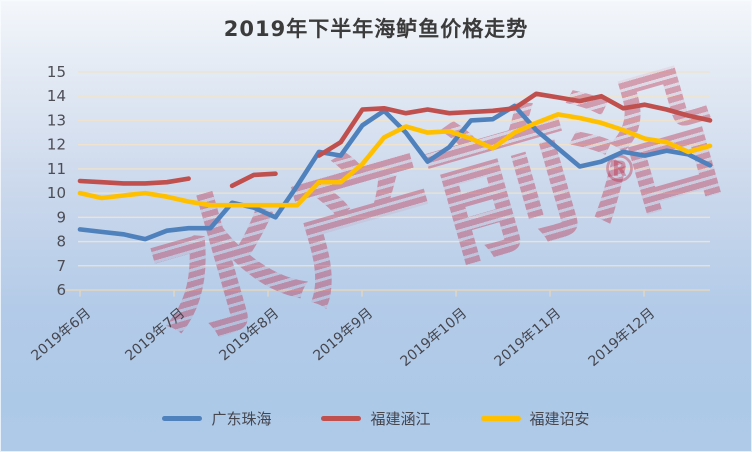 This screenshot has height=452, width=752. What do you see at coordinates (376, 29) in the screenshot?
I see `chart-title: 2019年下半年海鲈鱼价格走势` at bounding box center [376, 29].